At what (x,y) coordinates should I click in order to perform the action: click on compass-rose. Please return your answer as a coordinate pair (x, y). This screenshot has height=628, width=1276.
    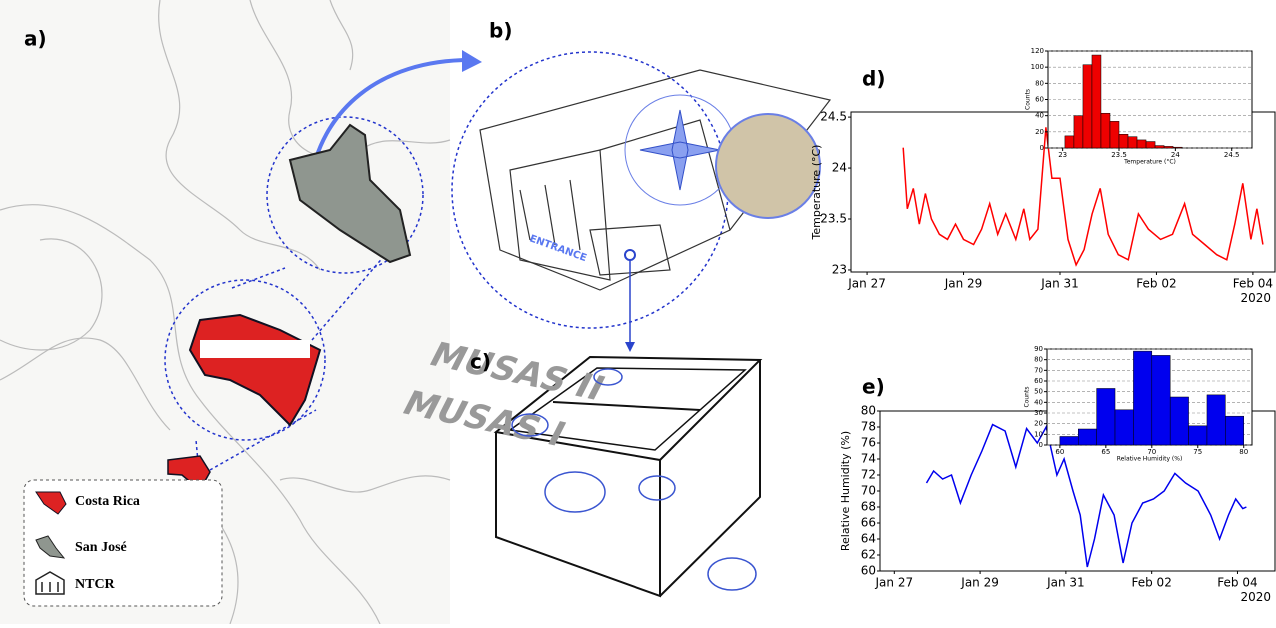
    Looking at the image, I should click on (680, 150).